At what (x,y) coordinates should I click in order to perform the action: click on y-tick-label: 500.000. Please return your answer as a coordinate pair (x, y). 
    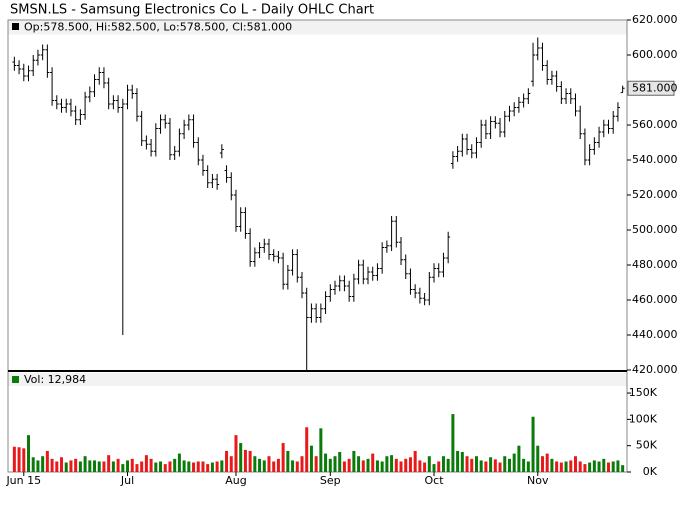
    Looking at the image, I should click on (655, 229).